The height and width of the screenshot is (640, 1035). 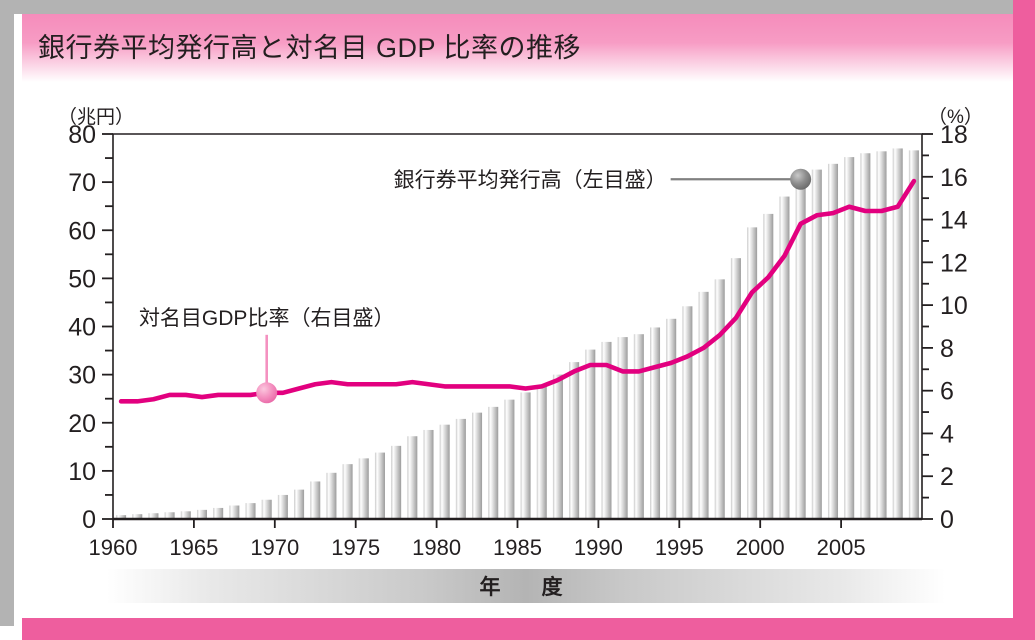 What do you see at coordinates (234, 512) in the screenshot?
I see `bar-1967` at bounding box center [234, 512].